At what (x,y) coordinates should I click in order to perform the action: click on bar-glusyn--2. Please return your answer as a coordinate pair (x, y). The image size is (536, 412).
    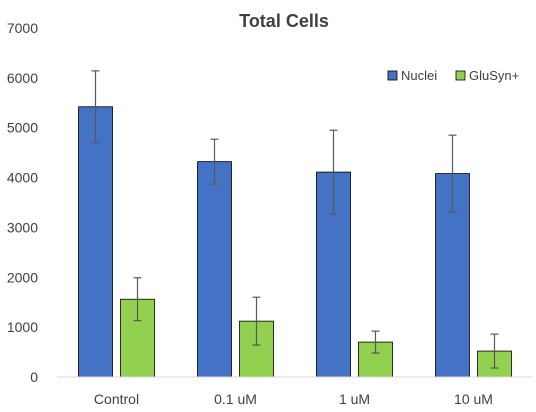
    Looking at the image, I should click on (375, 359).